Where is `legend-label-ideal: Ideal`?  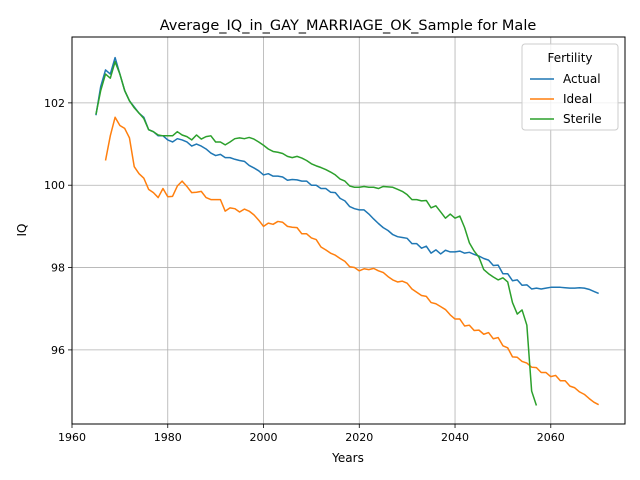
legend-label-ideal: Ideal is located at coordinates (577, 99).